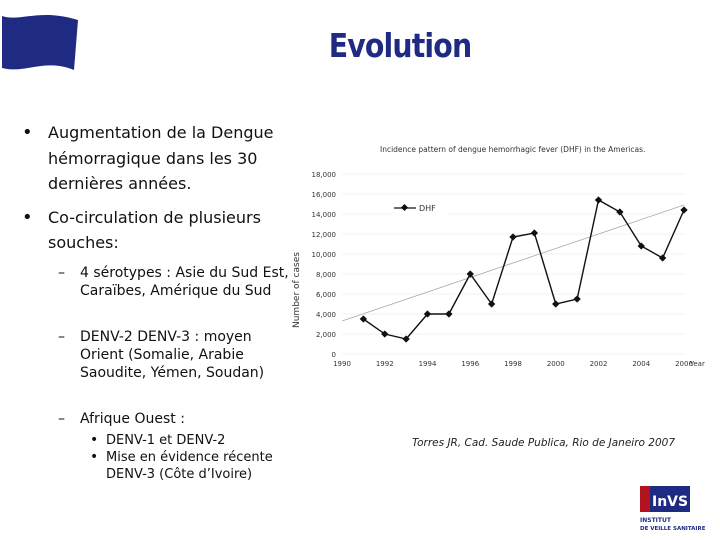 This screenshot has height=540, width=720. I want to click on y-tick-label: 6,000, so click(326, 295).